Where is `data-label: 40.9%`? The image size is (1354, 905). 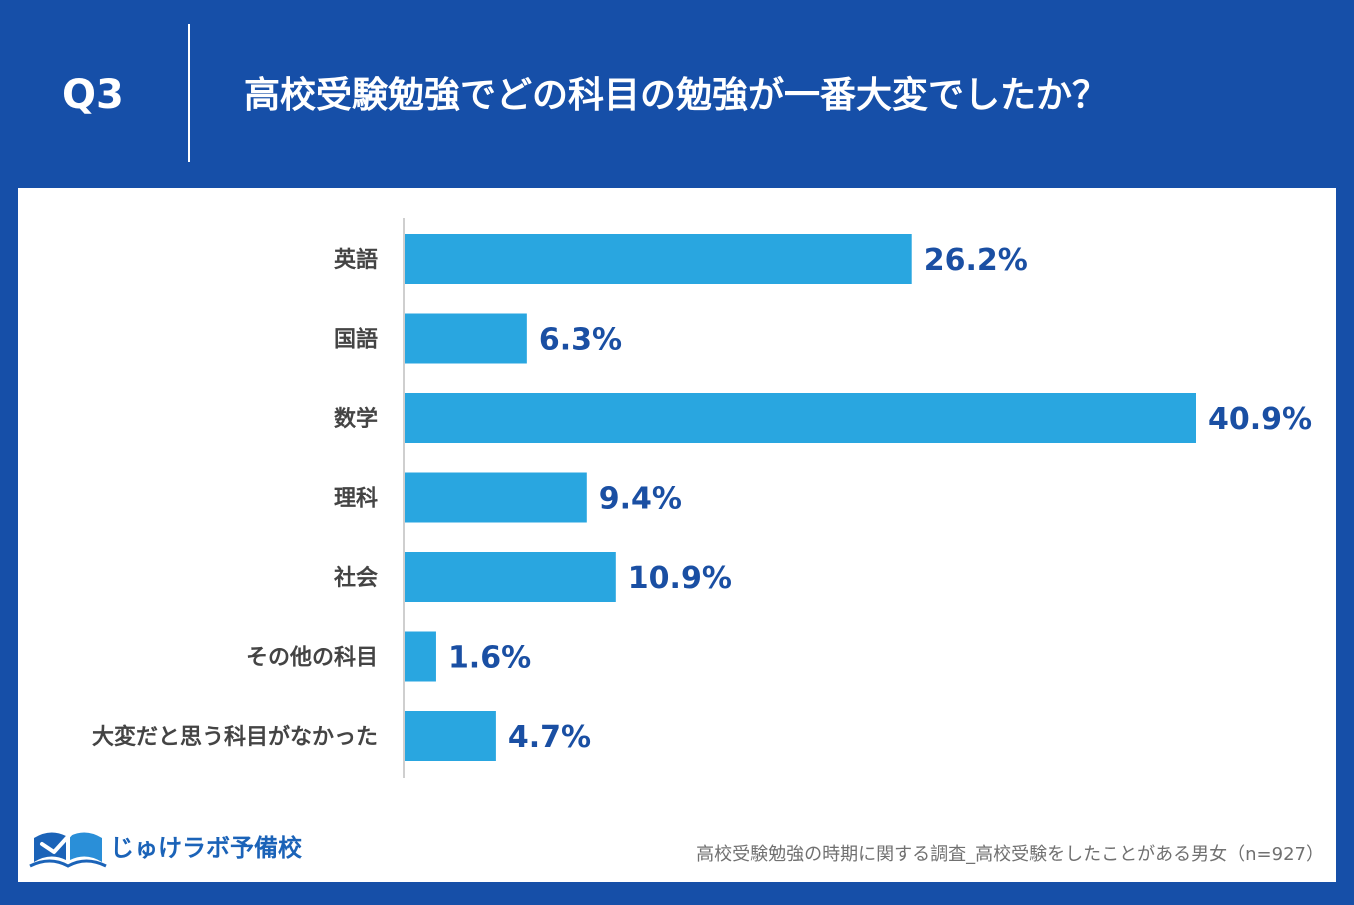 data-label: 40.9% is located at coordinates (1260, 419).